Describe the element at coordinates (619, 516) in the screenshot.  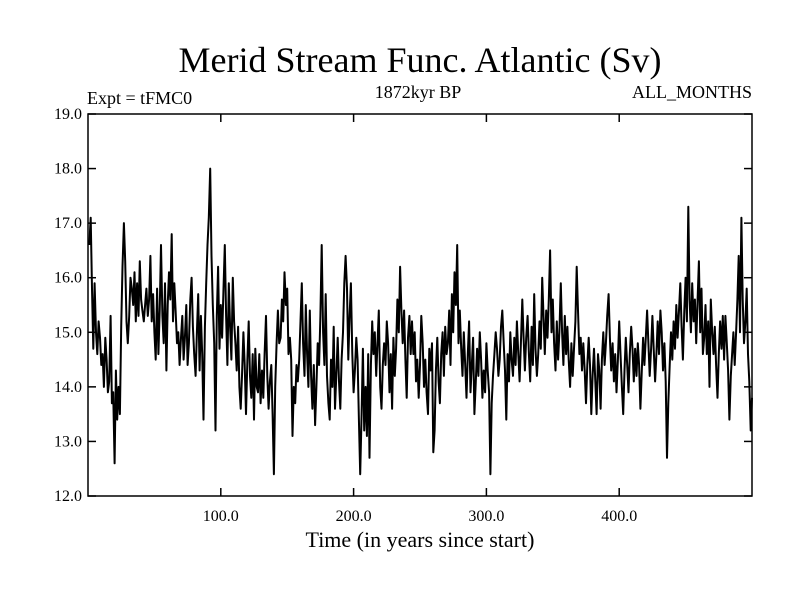
I see `x-tick-label: 400.0` at that location.